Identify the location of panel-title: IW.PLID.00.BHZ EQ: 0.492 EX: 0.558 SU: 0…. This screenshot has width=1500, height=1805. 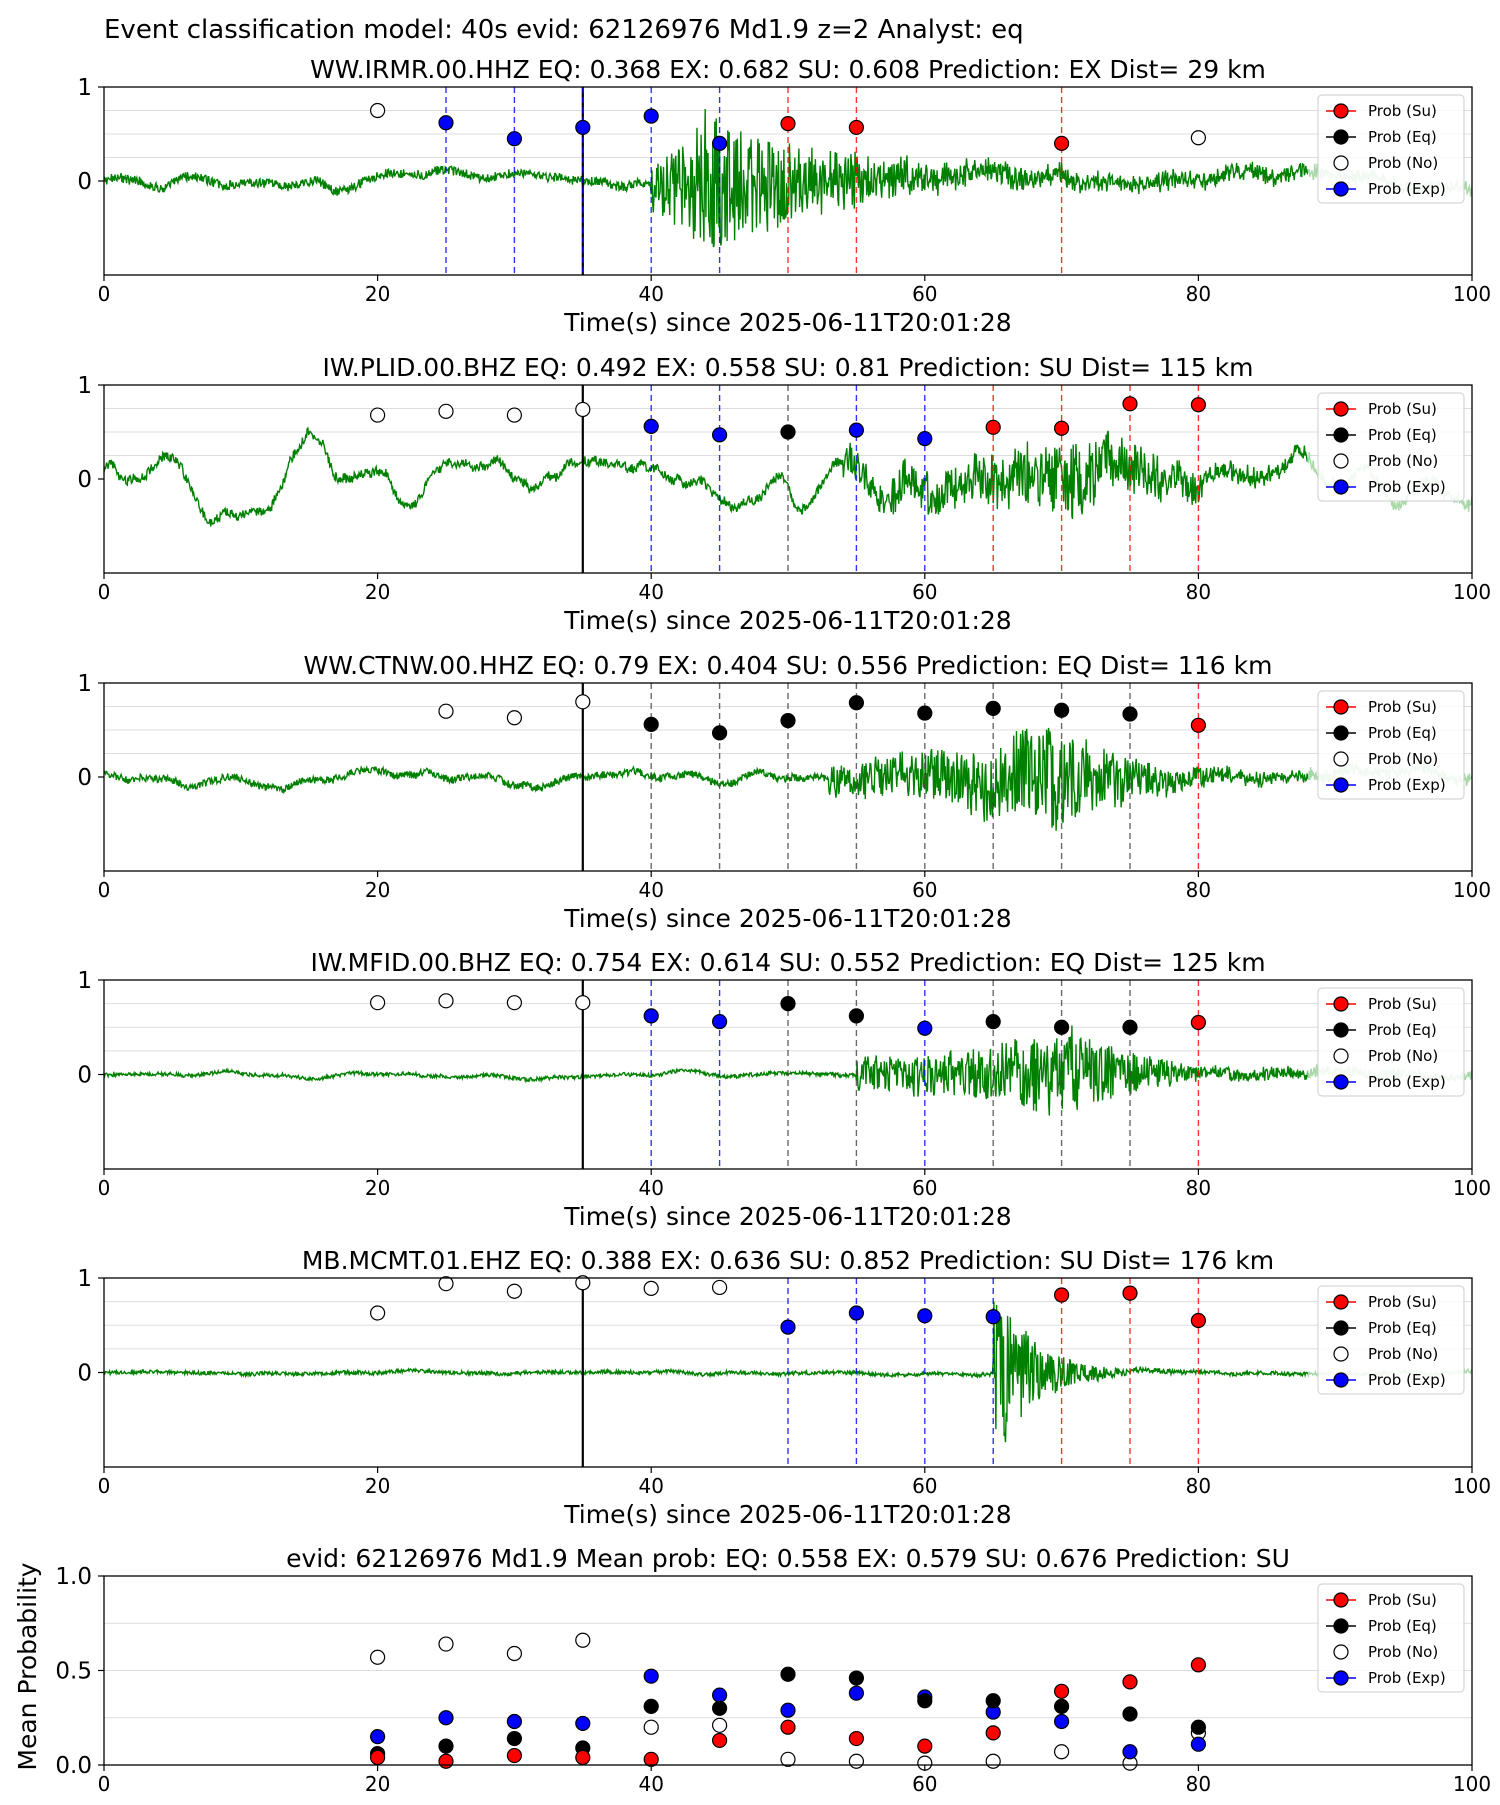
(788, 367).